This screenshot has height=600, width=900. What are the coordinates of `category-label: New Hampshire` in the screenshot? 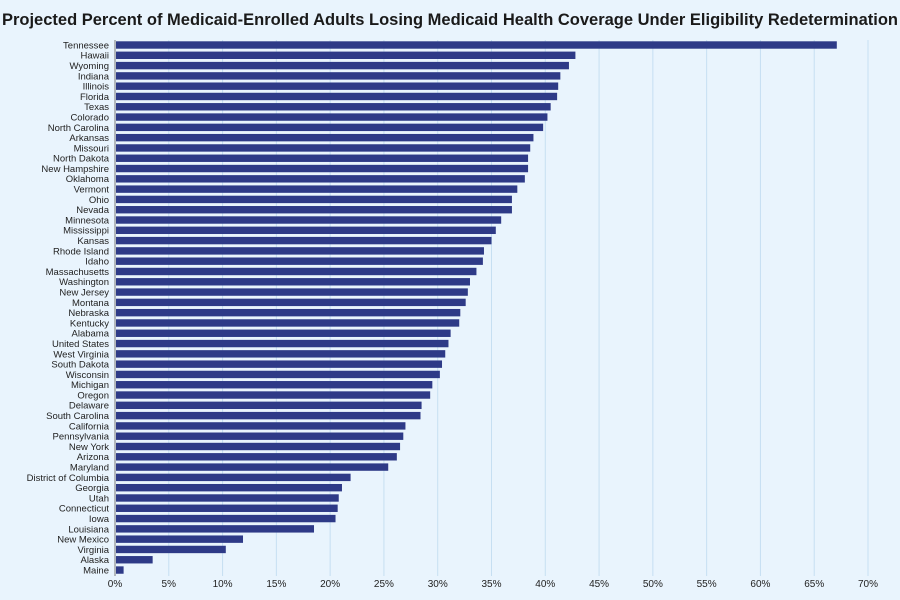 It's located at (75, 169).